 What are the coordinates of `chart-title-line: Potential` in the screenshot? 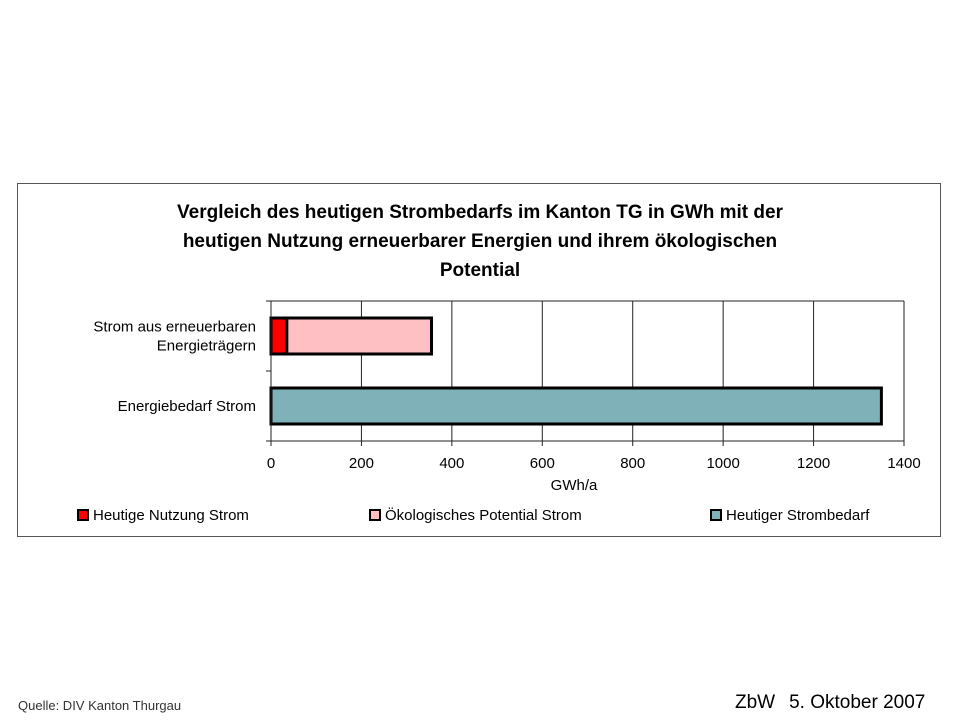 It's located at (480, 270).